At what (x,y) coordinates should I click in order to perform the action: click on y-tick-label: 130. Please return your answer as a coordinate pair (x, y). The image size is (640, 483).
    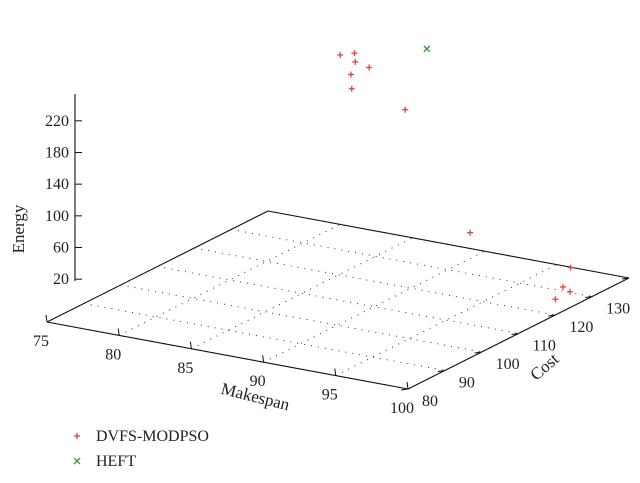
    Looking at the image, I should click on (618, 309).